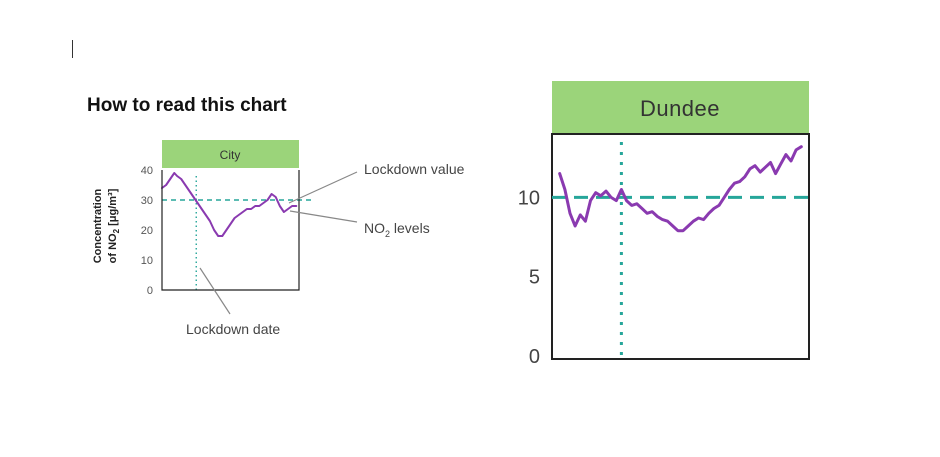  What do you see at coordinates (534, 357) in the screenshot?
I see `dundee-y-tick-label: 0` at bounding box center [534, 357].